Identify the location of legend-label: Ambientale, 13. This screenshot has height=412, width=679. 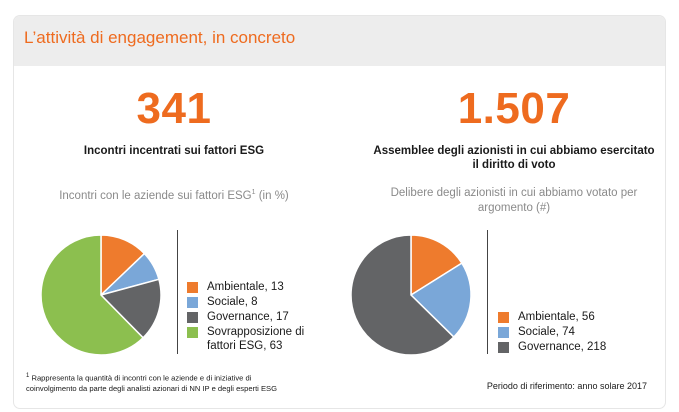
(245, 287).